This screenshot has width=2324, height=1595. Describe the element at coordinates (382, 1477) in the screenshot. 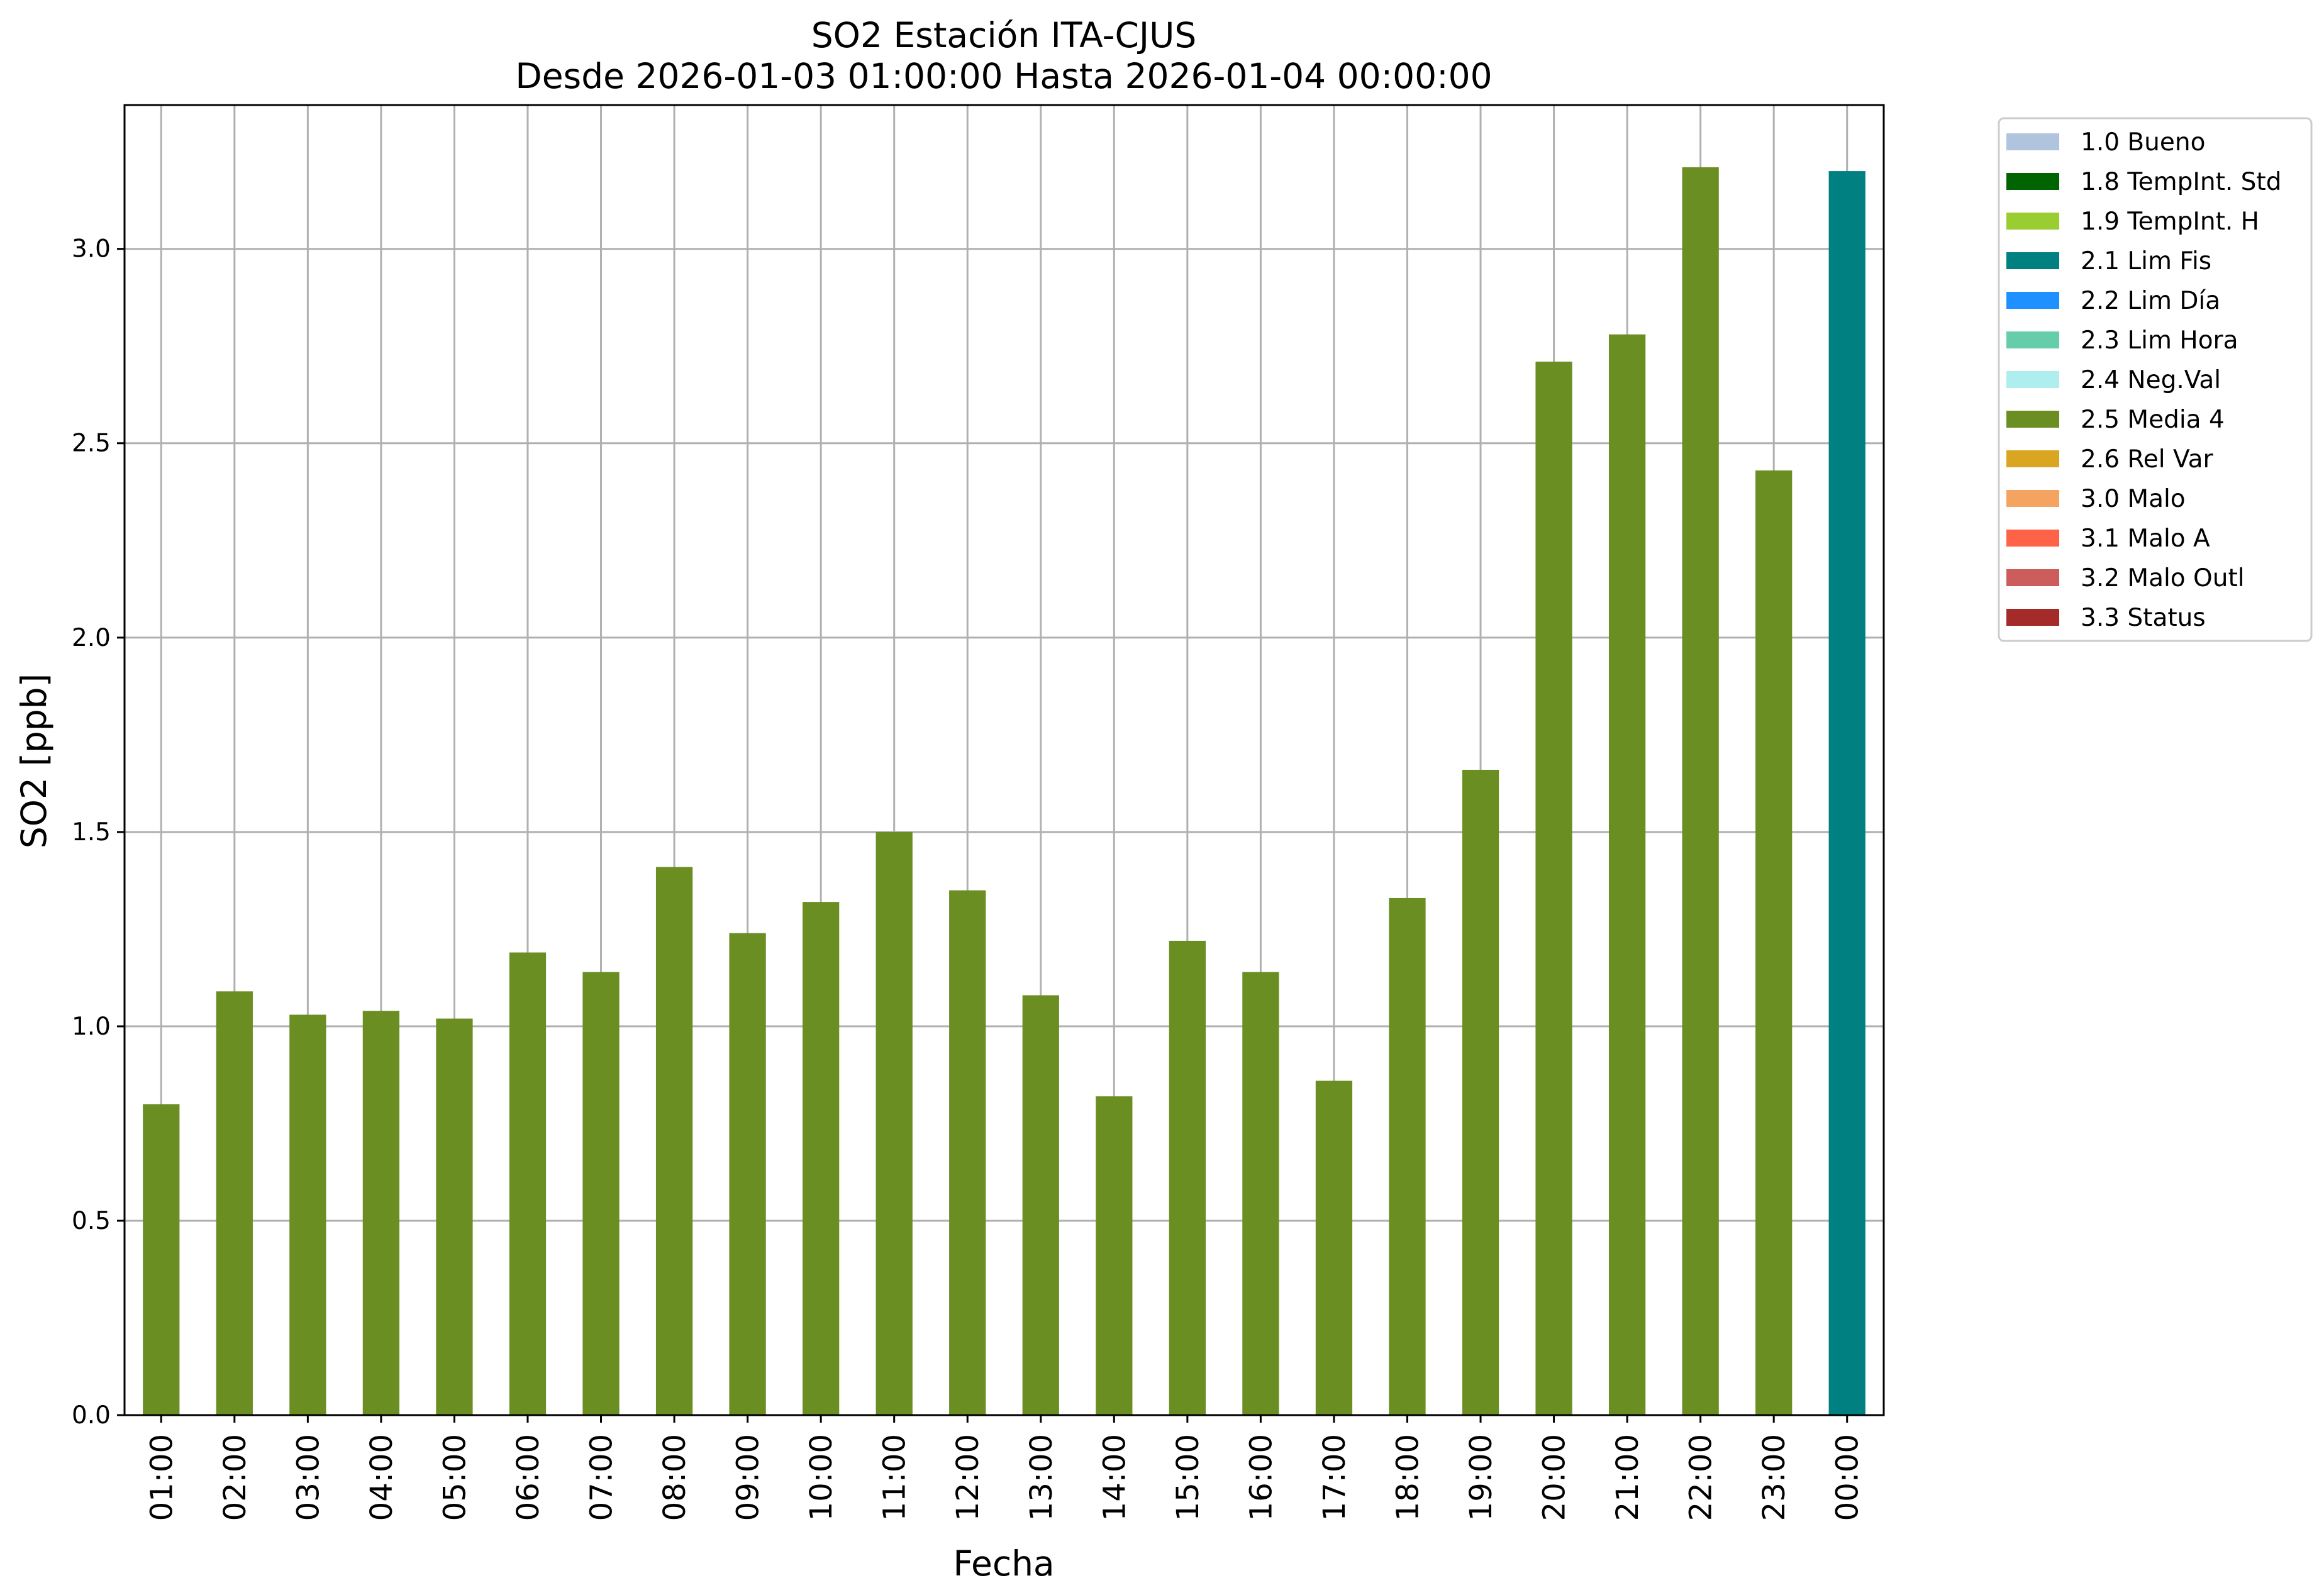

I see `x-tick-label: 04:00` at that location.